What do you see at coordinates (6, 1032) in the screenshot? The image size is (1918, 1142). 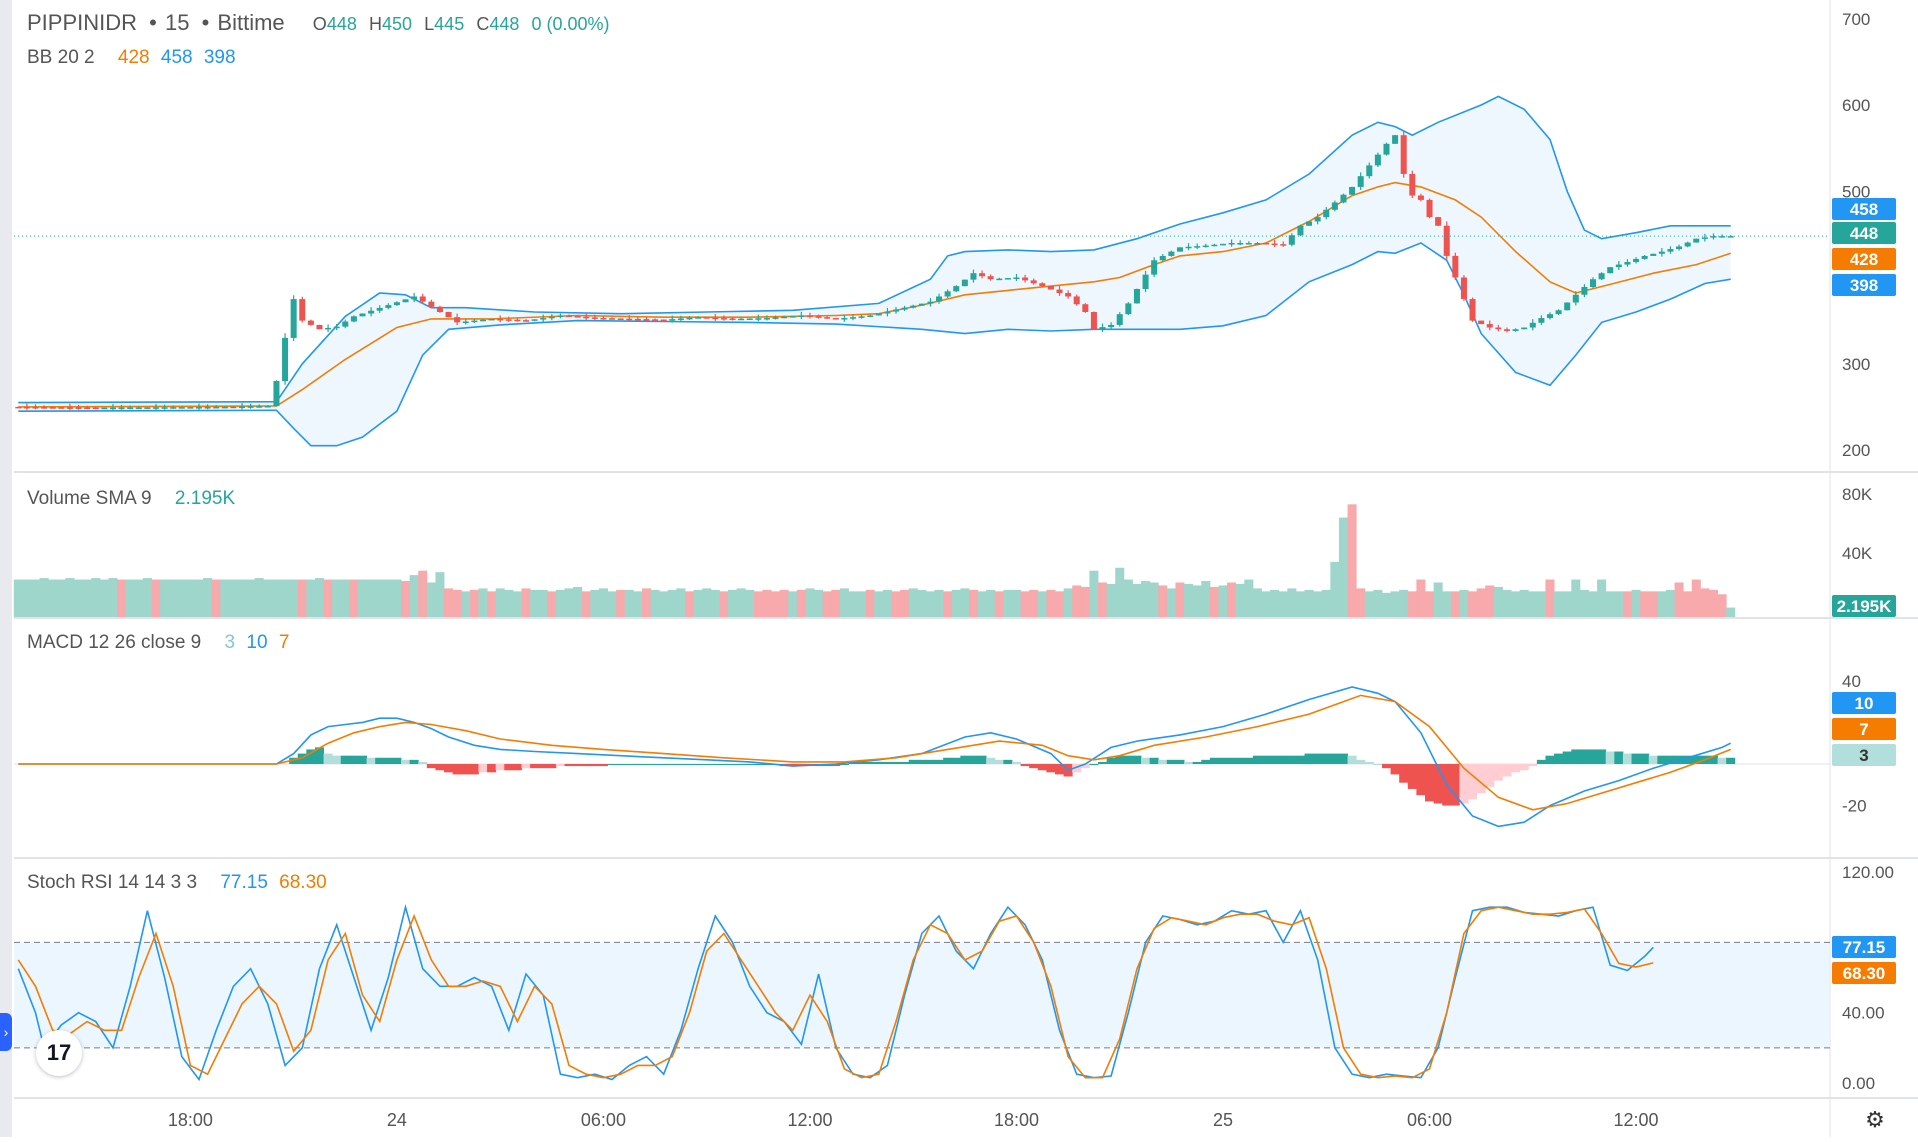 I see `expand-toolbar-button: ›` at bounding box center [6, 1032].